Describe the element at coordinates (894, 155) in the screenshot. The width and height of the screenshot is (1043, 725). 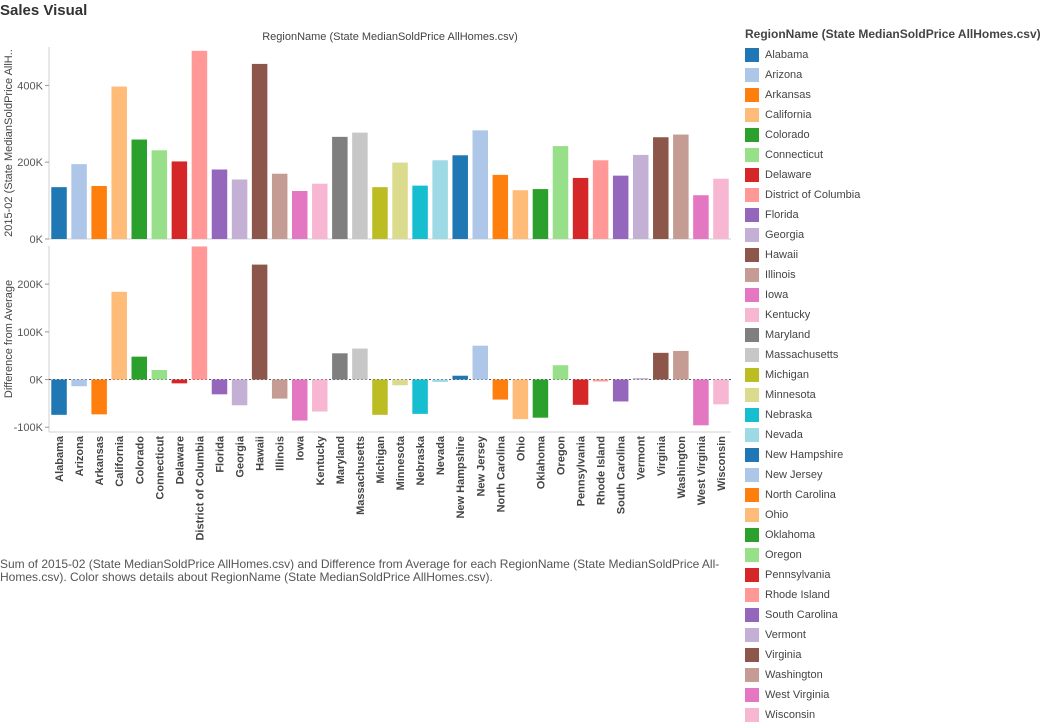
I see `legend-item-connecticut: Connecticut` at that location.